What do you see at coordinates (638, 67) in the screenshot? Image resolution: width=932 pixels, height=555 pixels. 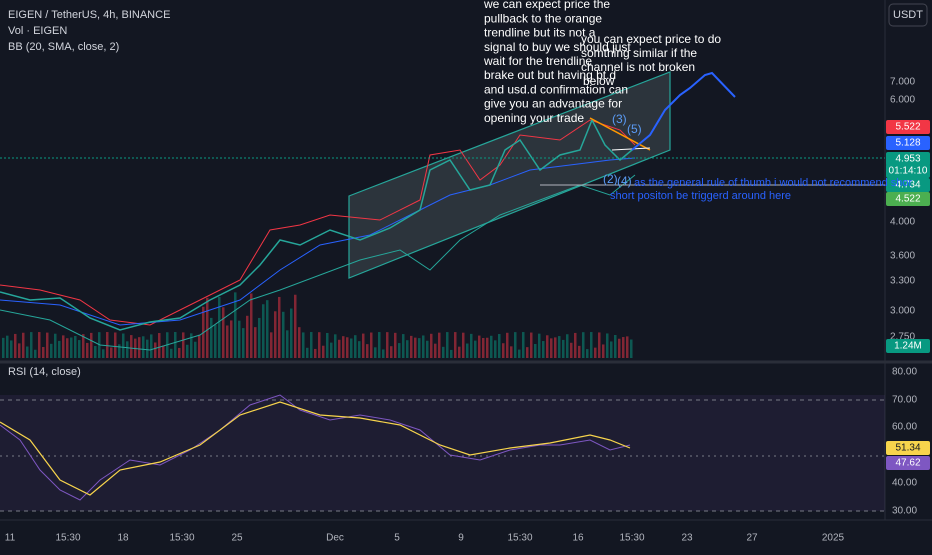 I see `note-line: channel is not broken` at bounding box center [638, 67].